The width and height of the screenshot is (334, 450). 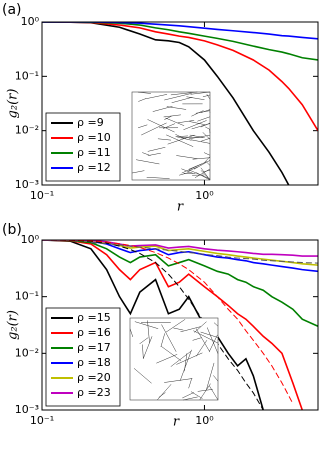 I want to click on y-tick-label: 10⁻¹, so click(x=27, y=75).